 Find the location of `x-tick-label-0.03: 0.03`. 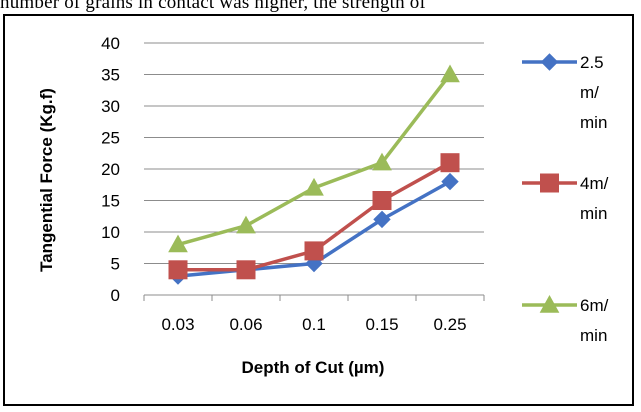

x-tick-label-0.03: 0.03 is located at coordinates (177, 324).